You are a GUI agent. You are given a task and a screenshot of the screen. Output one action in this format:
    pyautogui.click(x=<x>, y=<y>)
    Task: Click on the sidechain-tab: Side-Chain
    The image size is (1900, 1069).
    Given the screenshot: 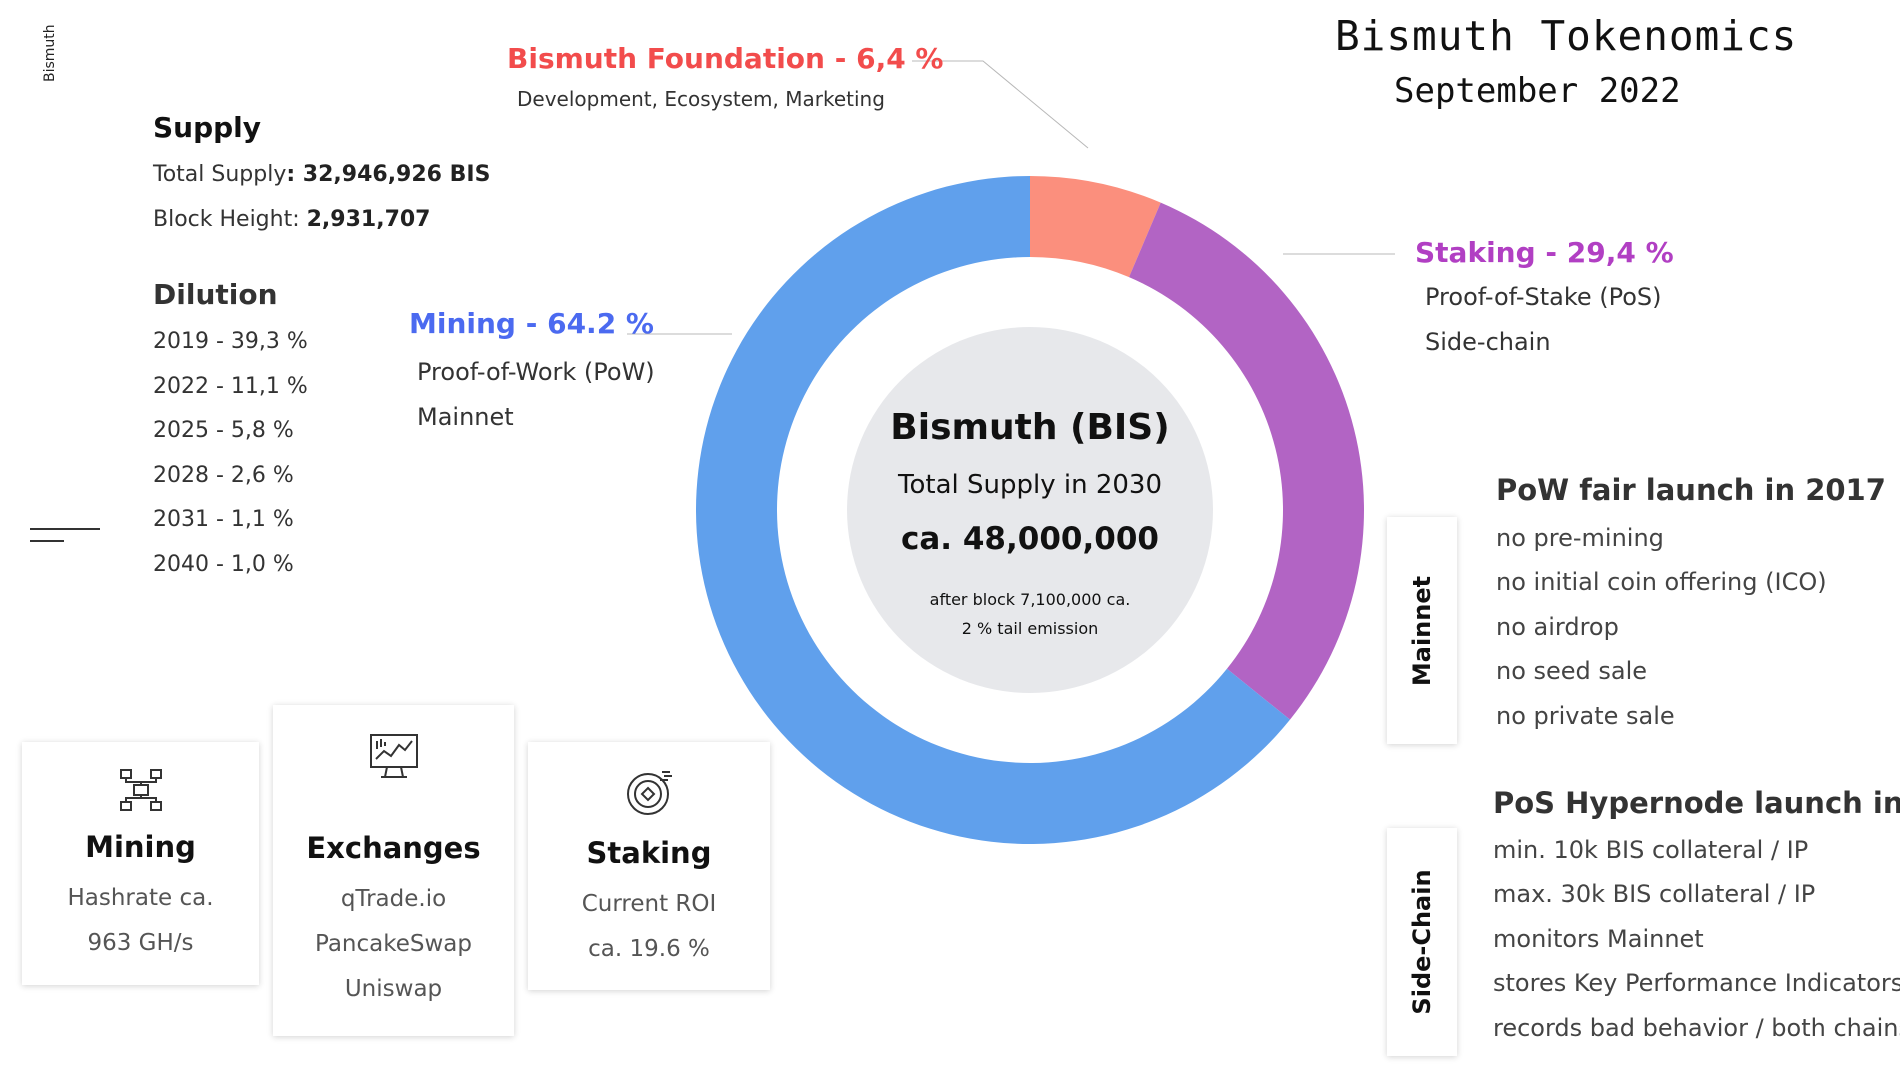 What is the action you would take?
    pyautogui.click(x=1422, y=942)
    